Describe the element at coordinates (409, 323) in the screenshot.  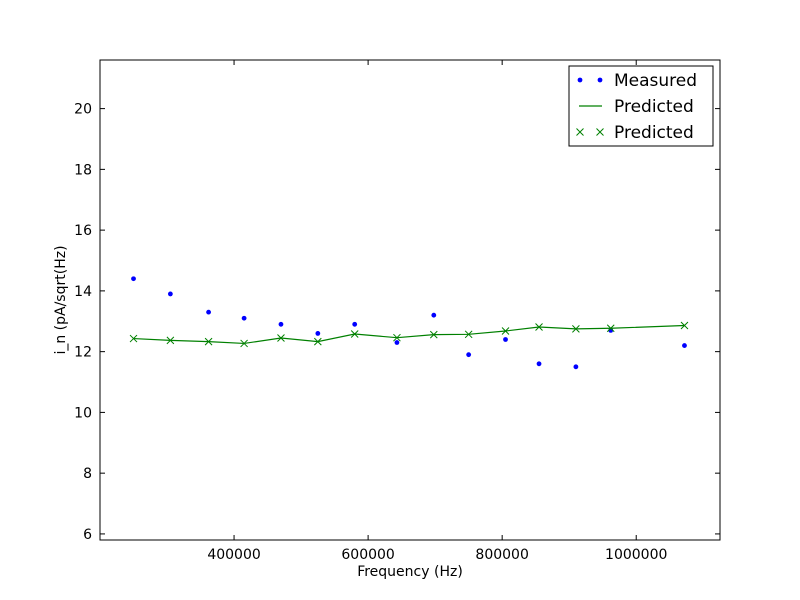
I see `plot-area` at that location.